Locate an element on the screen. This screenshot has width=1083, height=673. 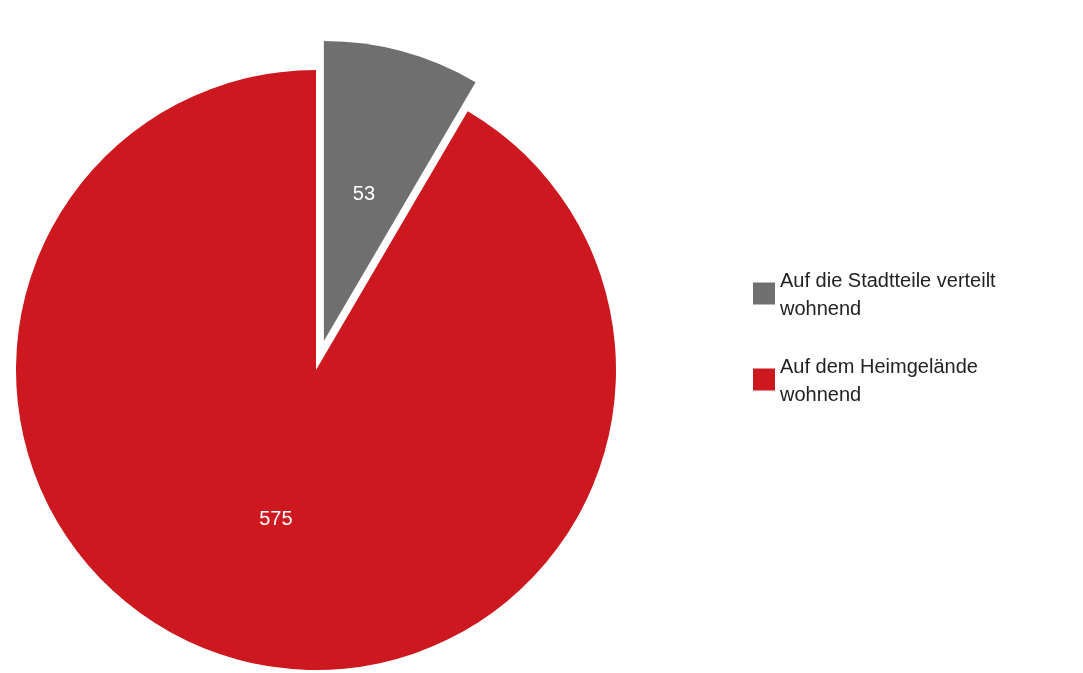
legend-label: Auf die Stadtteile verteilt wohnend is located at coordinates (890, 293).